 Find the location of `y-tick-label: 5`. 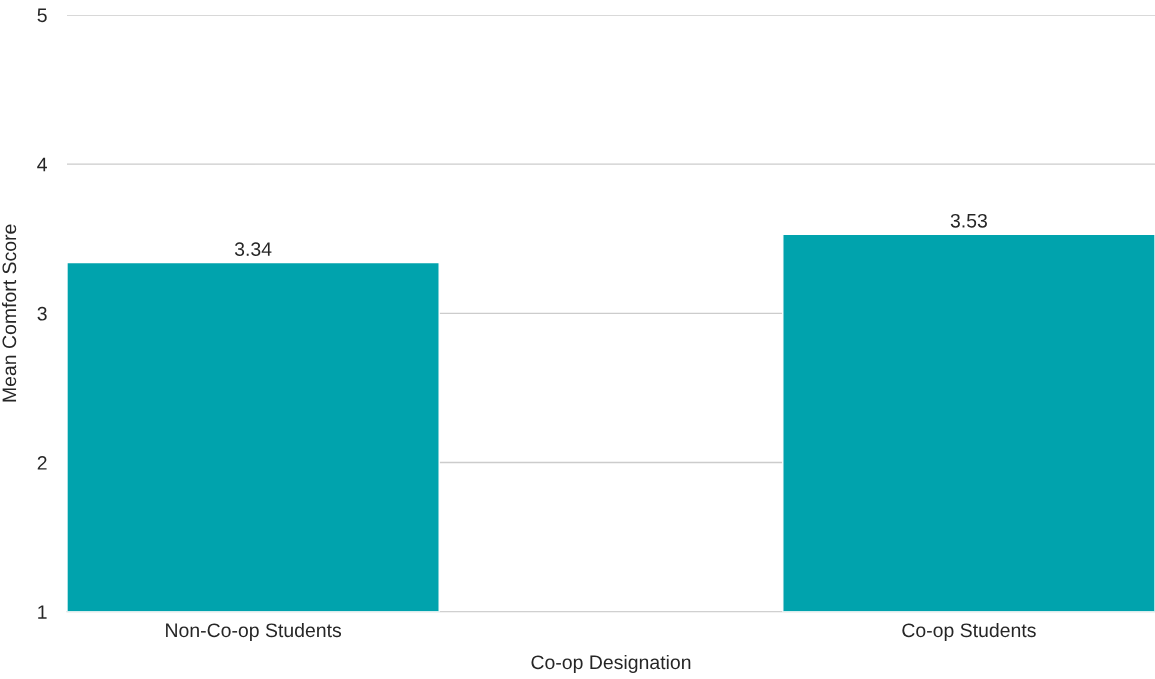

y-tick-label: 5 is located at coordinates (42, 15).